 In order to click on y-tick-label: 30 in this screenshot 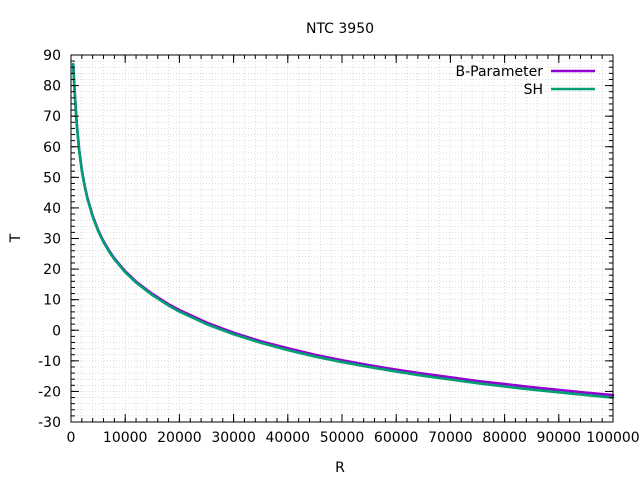, I will do `click(52, 240)`.